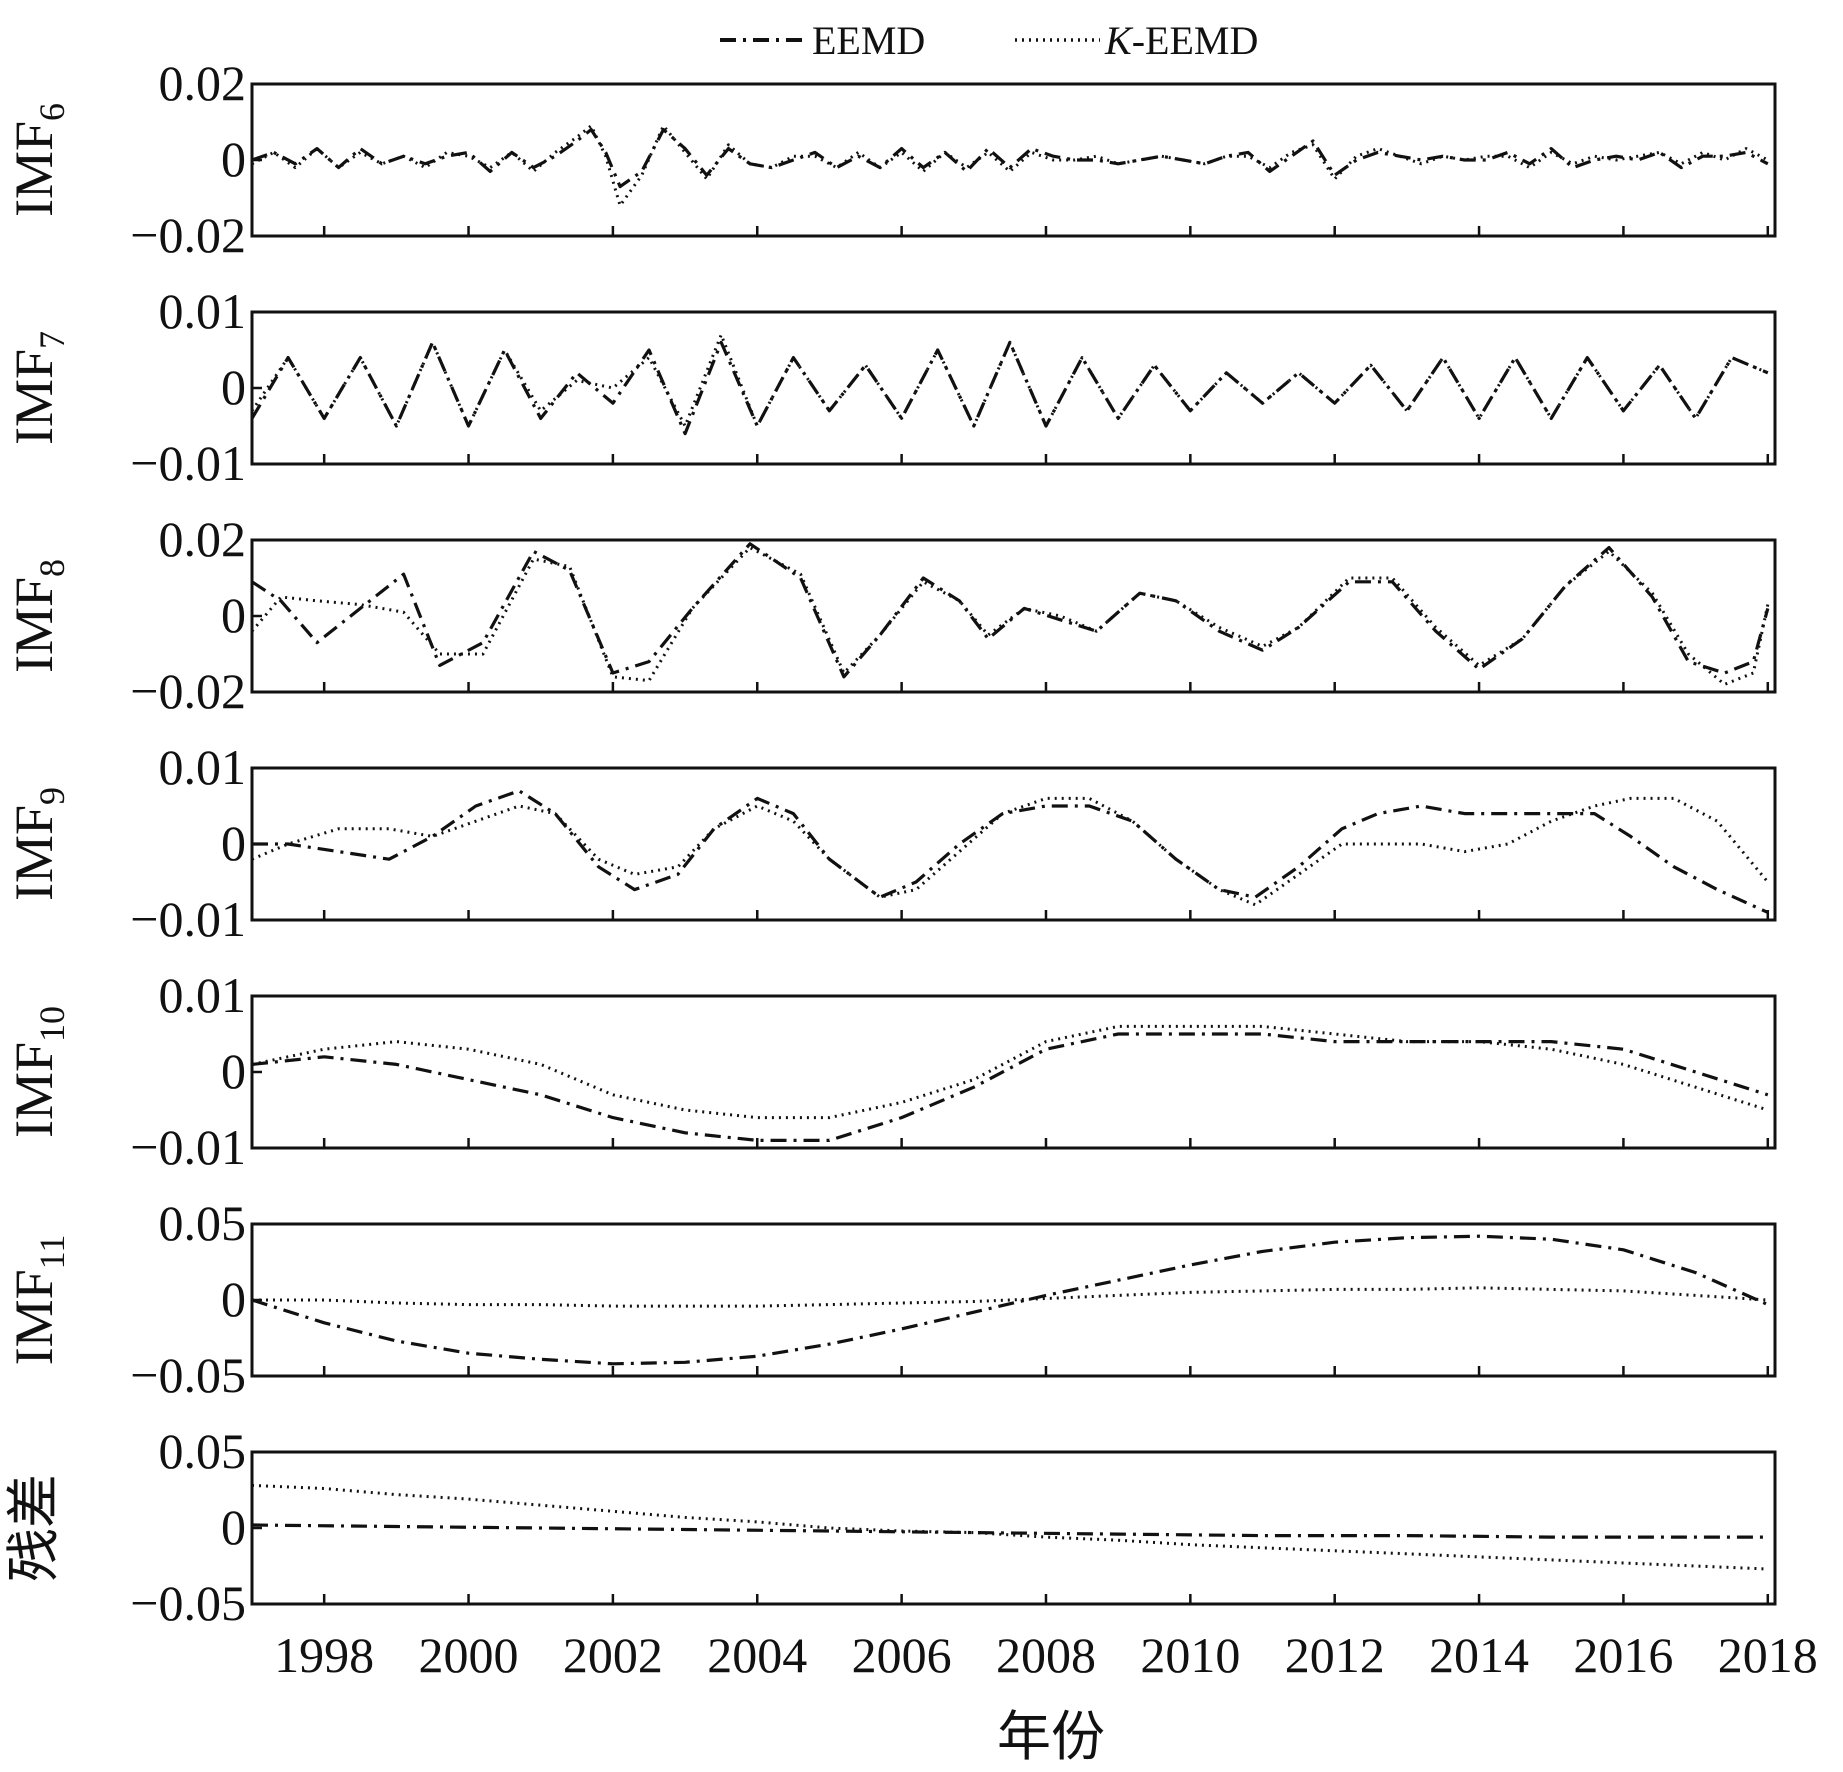  I want to click on panel-1: 0.02 0 −0.02 IMF6, so click(890, 159).